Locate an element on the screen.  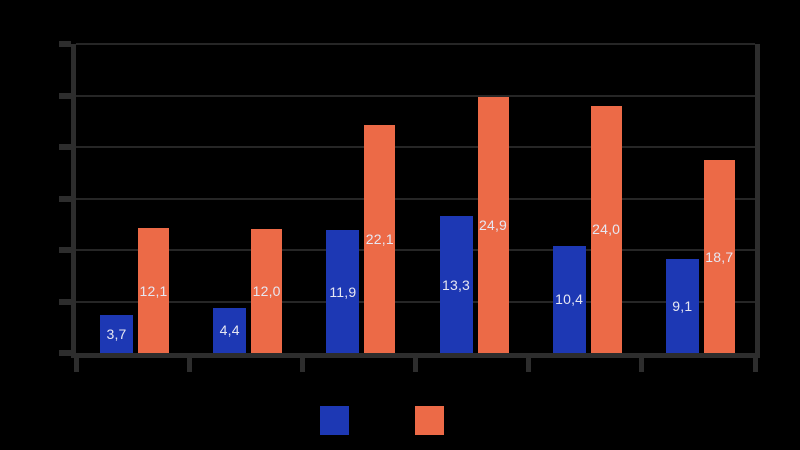
bar-group-1: 3,7 12,1 is located at coordinates (132, 198).